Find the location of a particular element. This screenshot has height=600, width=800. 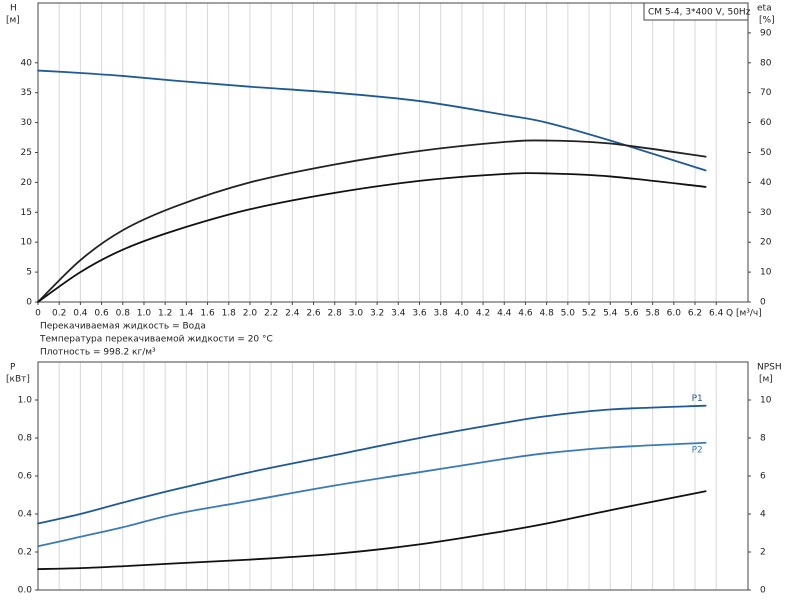

y-axis-unit: [м] is located at coordinates (13, 21).